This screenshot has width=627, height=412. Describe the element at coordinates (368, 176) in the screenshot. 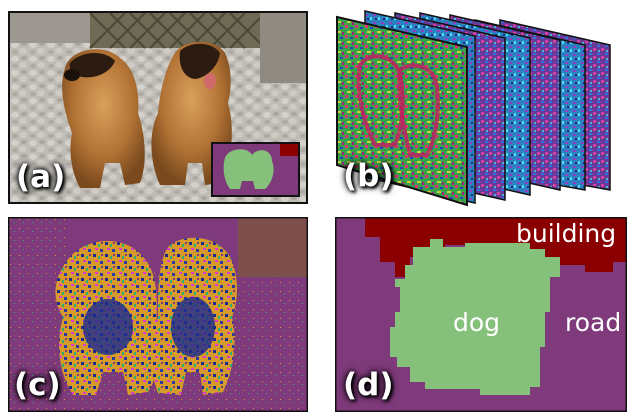

I see `panel-b-label: (b)` at that location.